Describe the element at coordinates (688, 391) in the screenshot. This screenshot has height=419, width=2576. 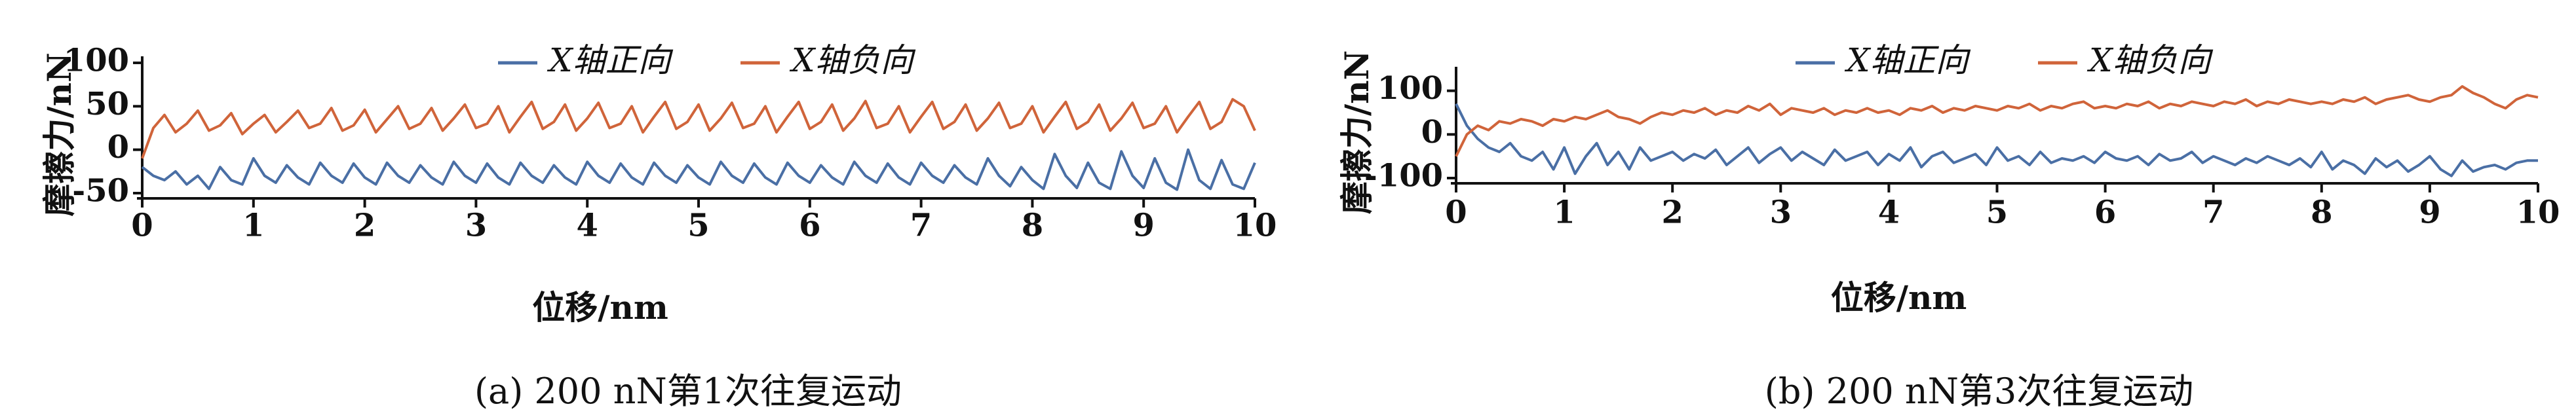
I see `caption: (a) 200 nN第1次往复运动` at that location.